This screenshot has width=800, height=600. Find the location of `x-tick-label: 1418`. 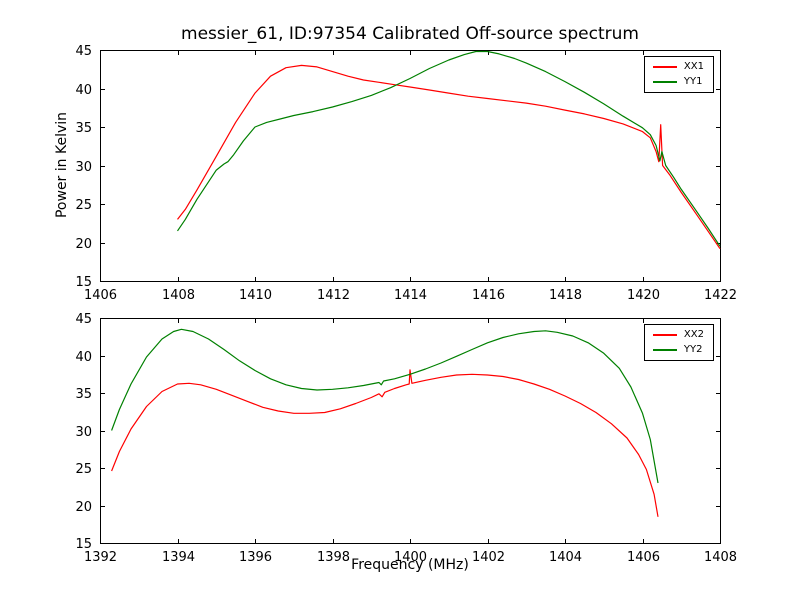

x-tick-label: 1418 is located at coordinates (565, 295).